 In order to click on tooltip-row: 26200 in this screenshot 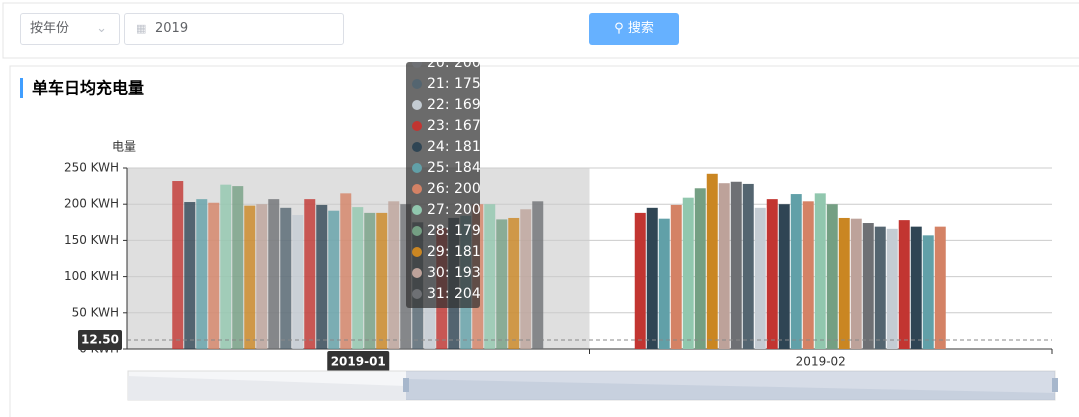, I will do `click(446, 189)`.